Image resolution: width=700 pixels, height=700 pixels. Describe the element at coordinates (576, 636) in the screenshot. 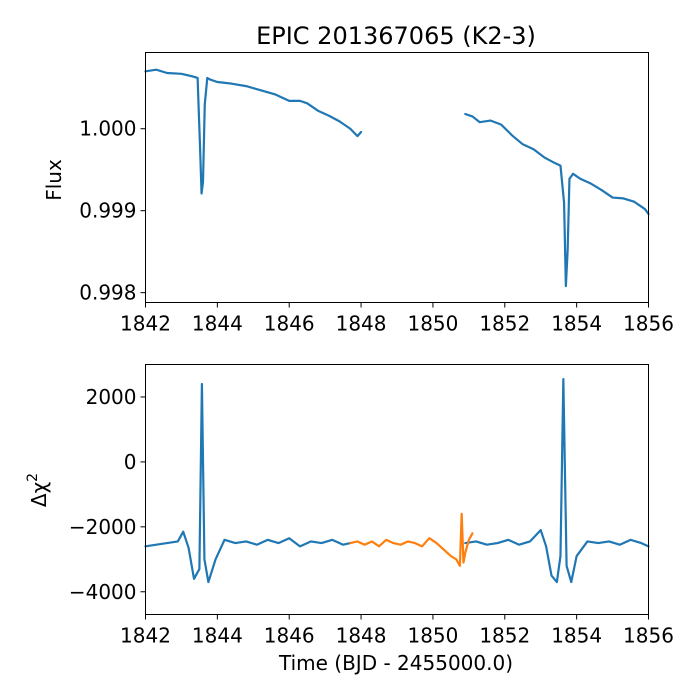

I see `delta-chi2-x-tick-label: 1854` at that location.